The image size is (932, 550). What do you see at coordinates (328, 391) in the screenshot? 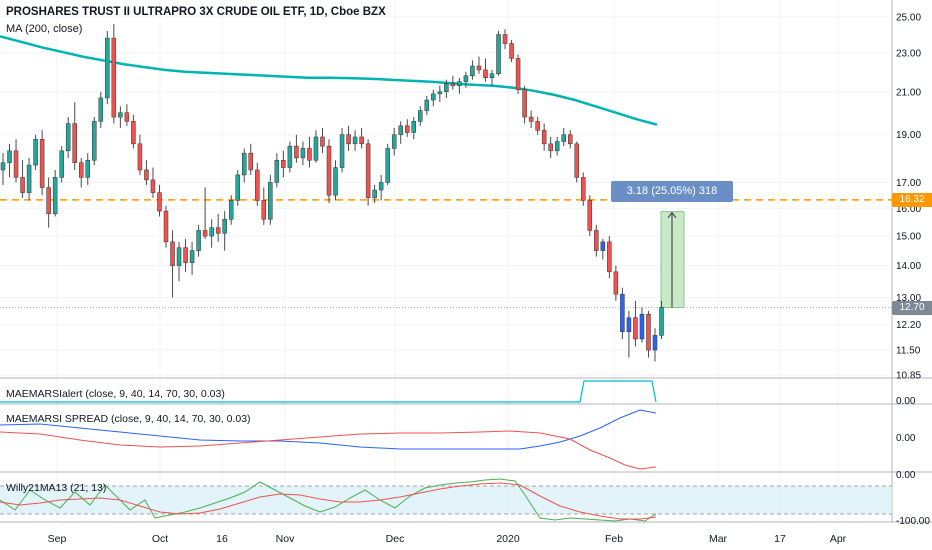
I see `pane-maemarsialert` at bounding box center [328, 391].